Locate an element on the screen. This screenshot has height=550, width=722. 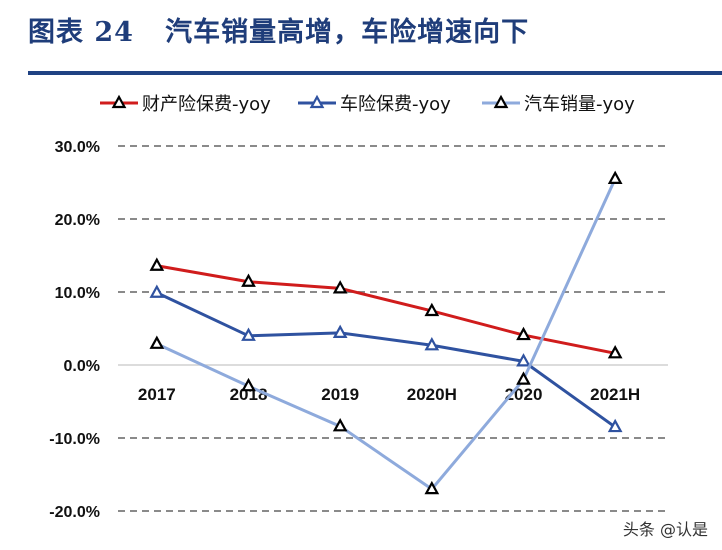
y-tick-label: 30.0% is located at coordinates (77, 147).